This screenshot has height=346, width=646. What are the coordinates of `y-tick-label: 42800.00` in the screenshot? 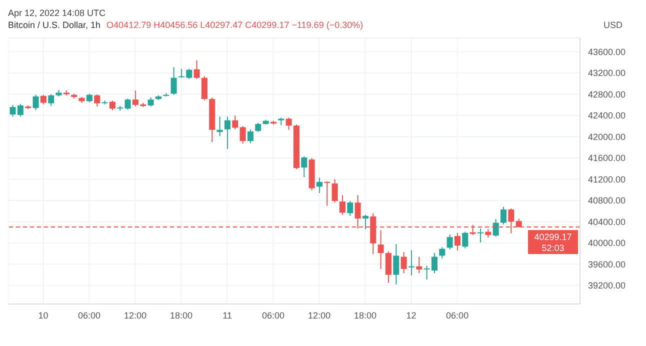 It's located at (607, 94).